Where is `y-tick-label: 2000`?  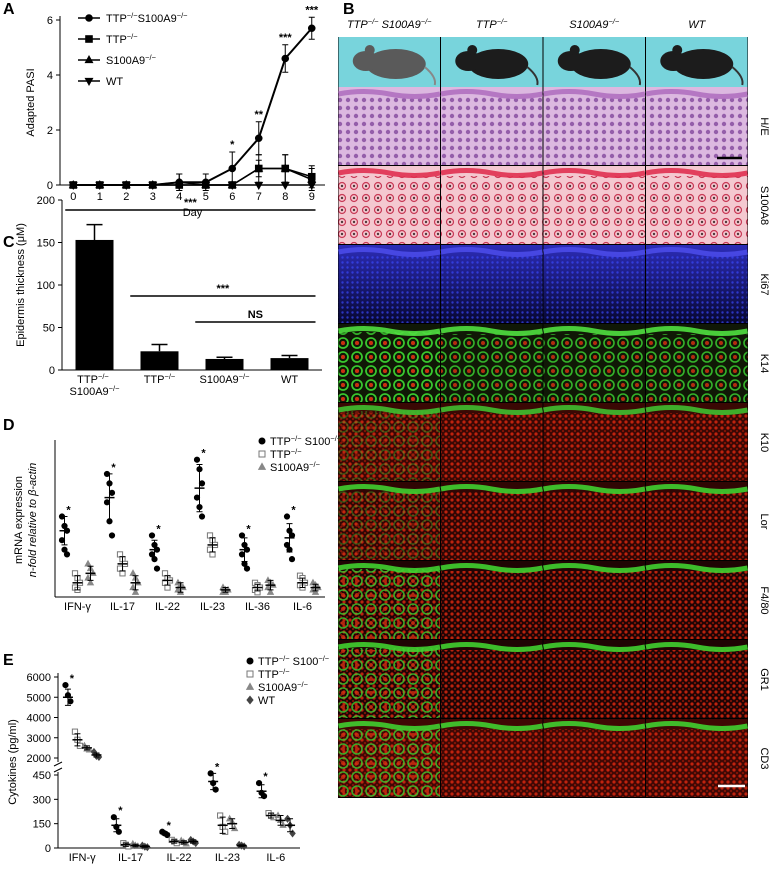 y-tick-label: 2000 is located at coordinates (39, 759).